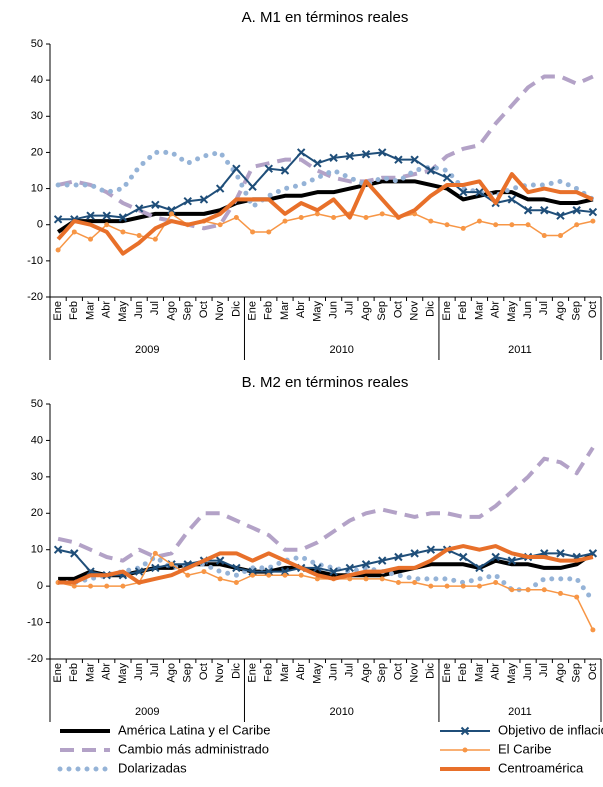 The width and height of the screenshot is (603, 787). Describe the element at coordinates (220, 311) in the screenshot. I see `x-tick-label: Nov` at that location.